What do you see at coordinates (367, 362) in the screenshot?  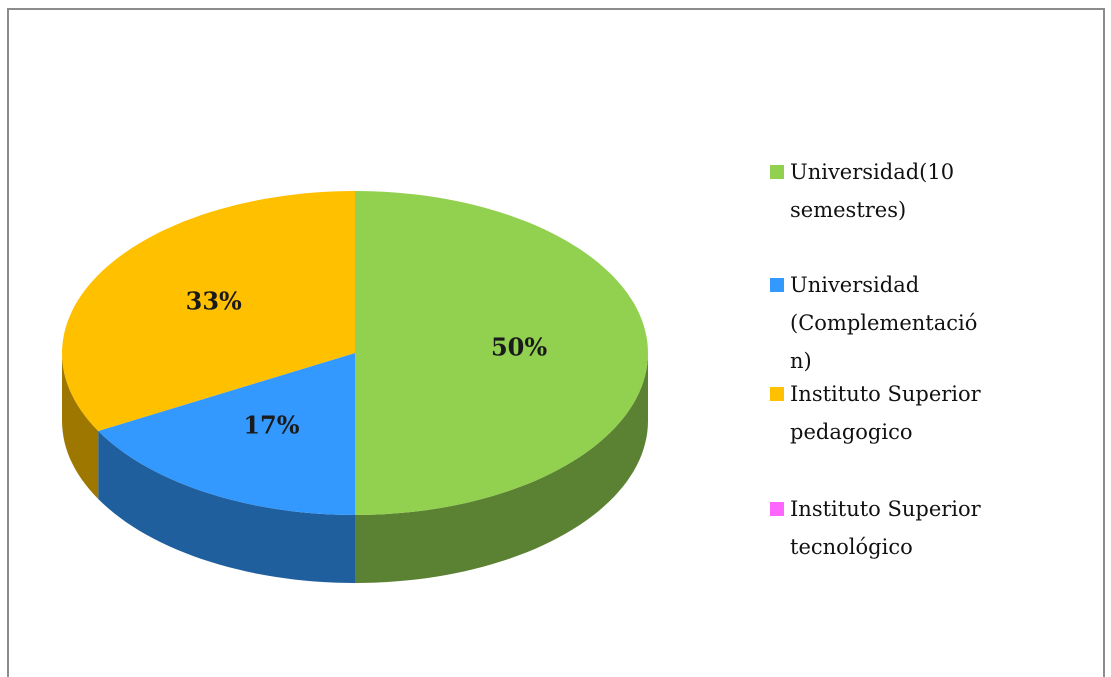 I see `value-labels: 50% 17% 33%` at bounding box center [367, 362].